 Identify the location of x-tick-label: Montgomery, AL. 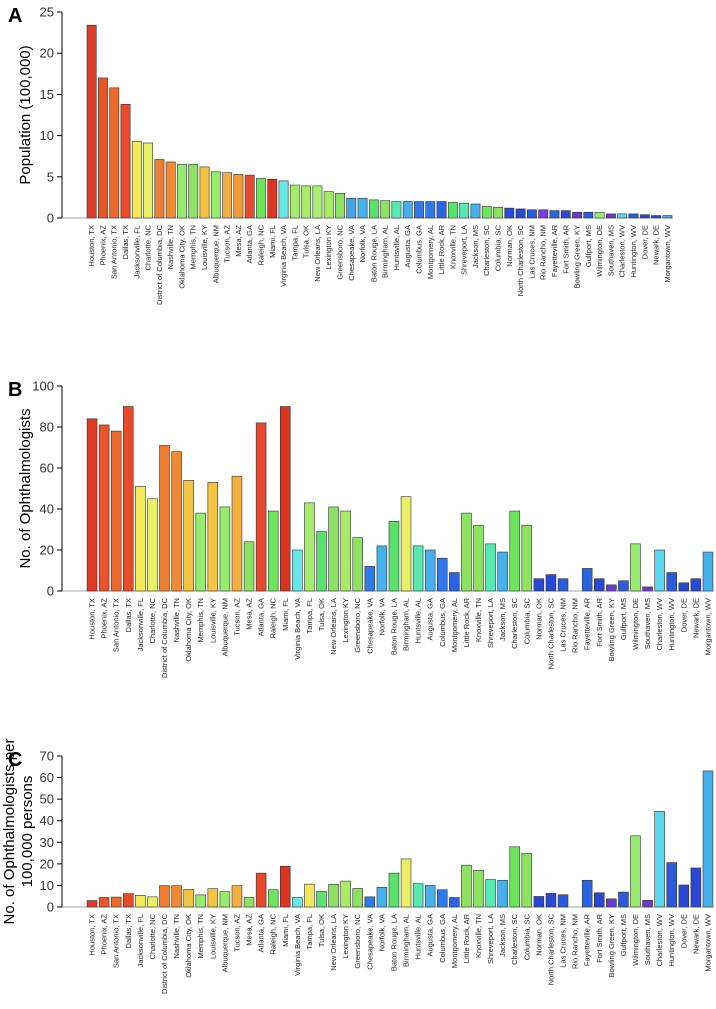
(454, 941).